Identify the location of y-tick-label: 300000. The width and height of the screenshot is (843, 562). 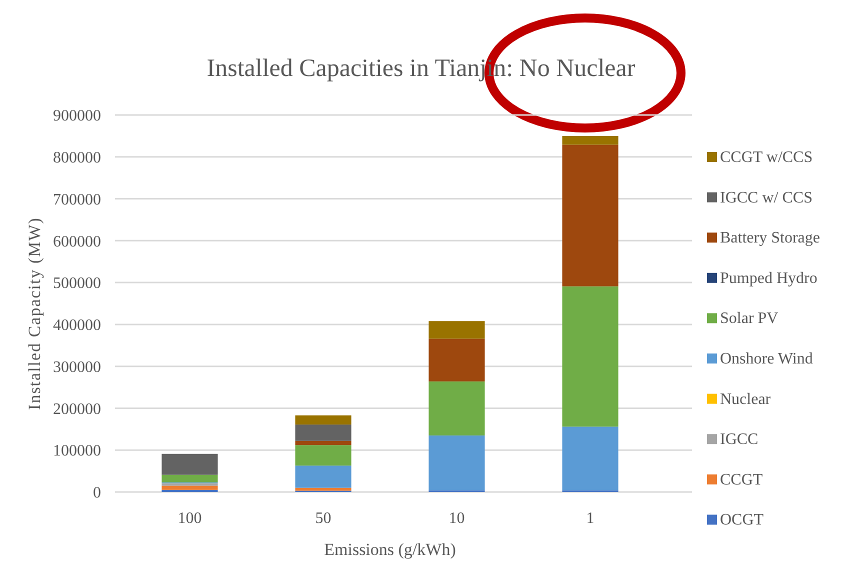
(77, 367).